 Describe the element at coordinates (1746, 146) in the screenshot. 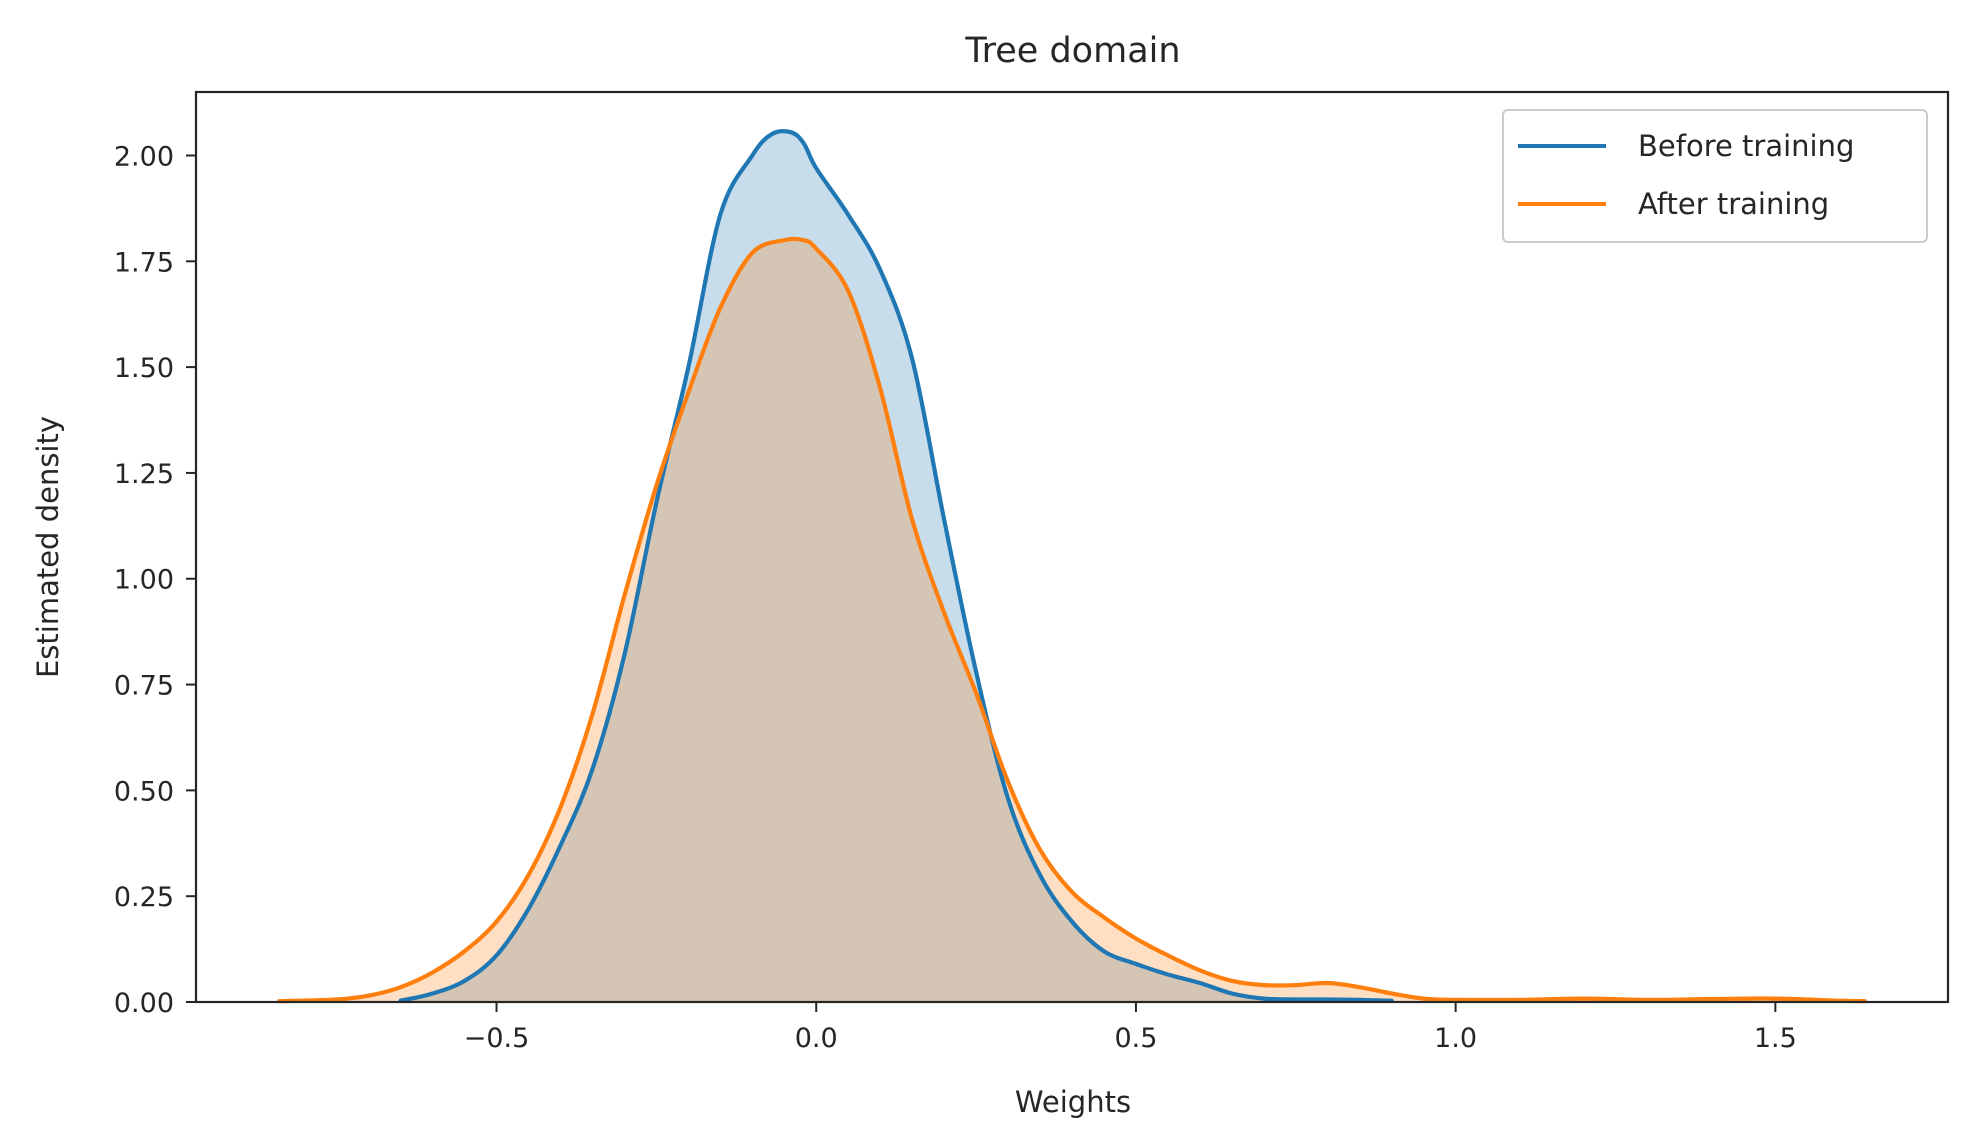

I see `legend-label-before-training: Before training` at that location.